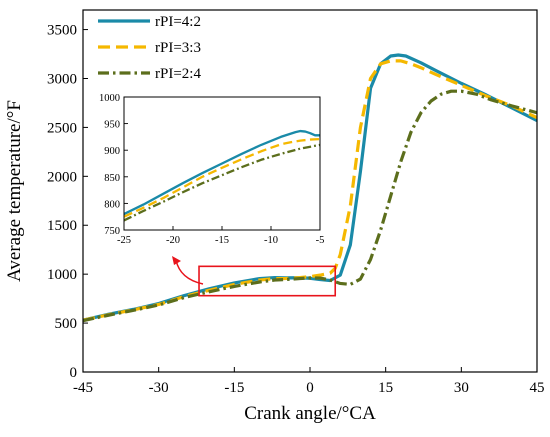 This screenshot has height=437, width=550. I want to click on inset-y-tick-label: 800, so click(112, 204).